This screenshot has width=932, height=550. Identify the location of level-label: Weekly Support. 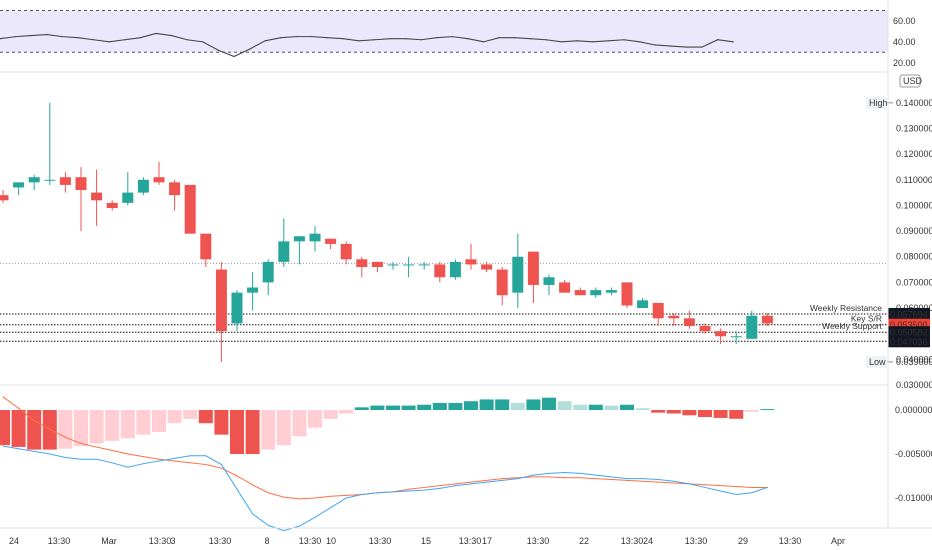
(852, 326).